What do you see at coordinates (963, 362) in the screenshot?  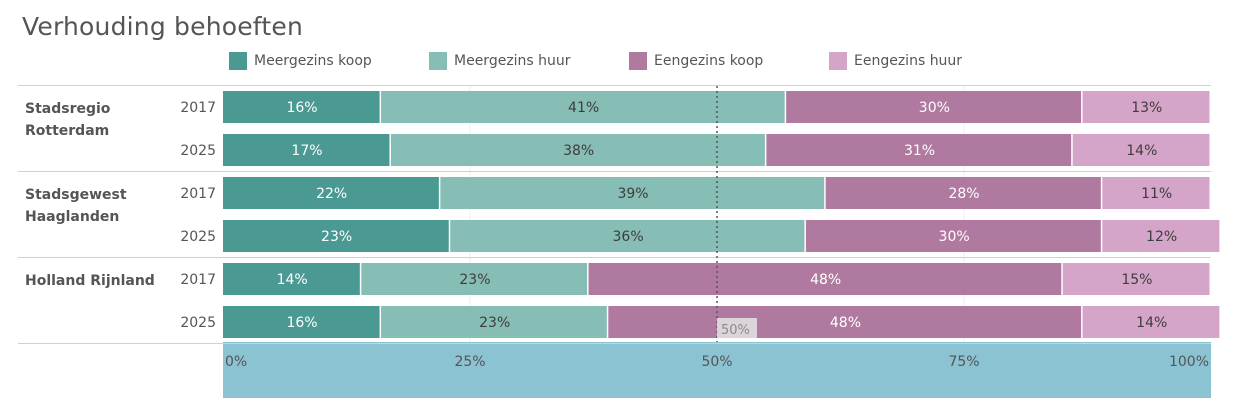 I see `x-tick-label: 75%` at bounding box center [963, 362].